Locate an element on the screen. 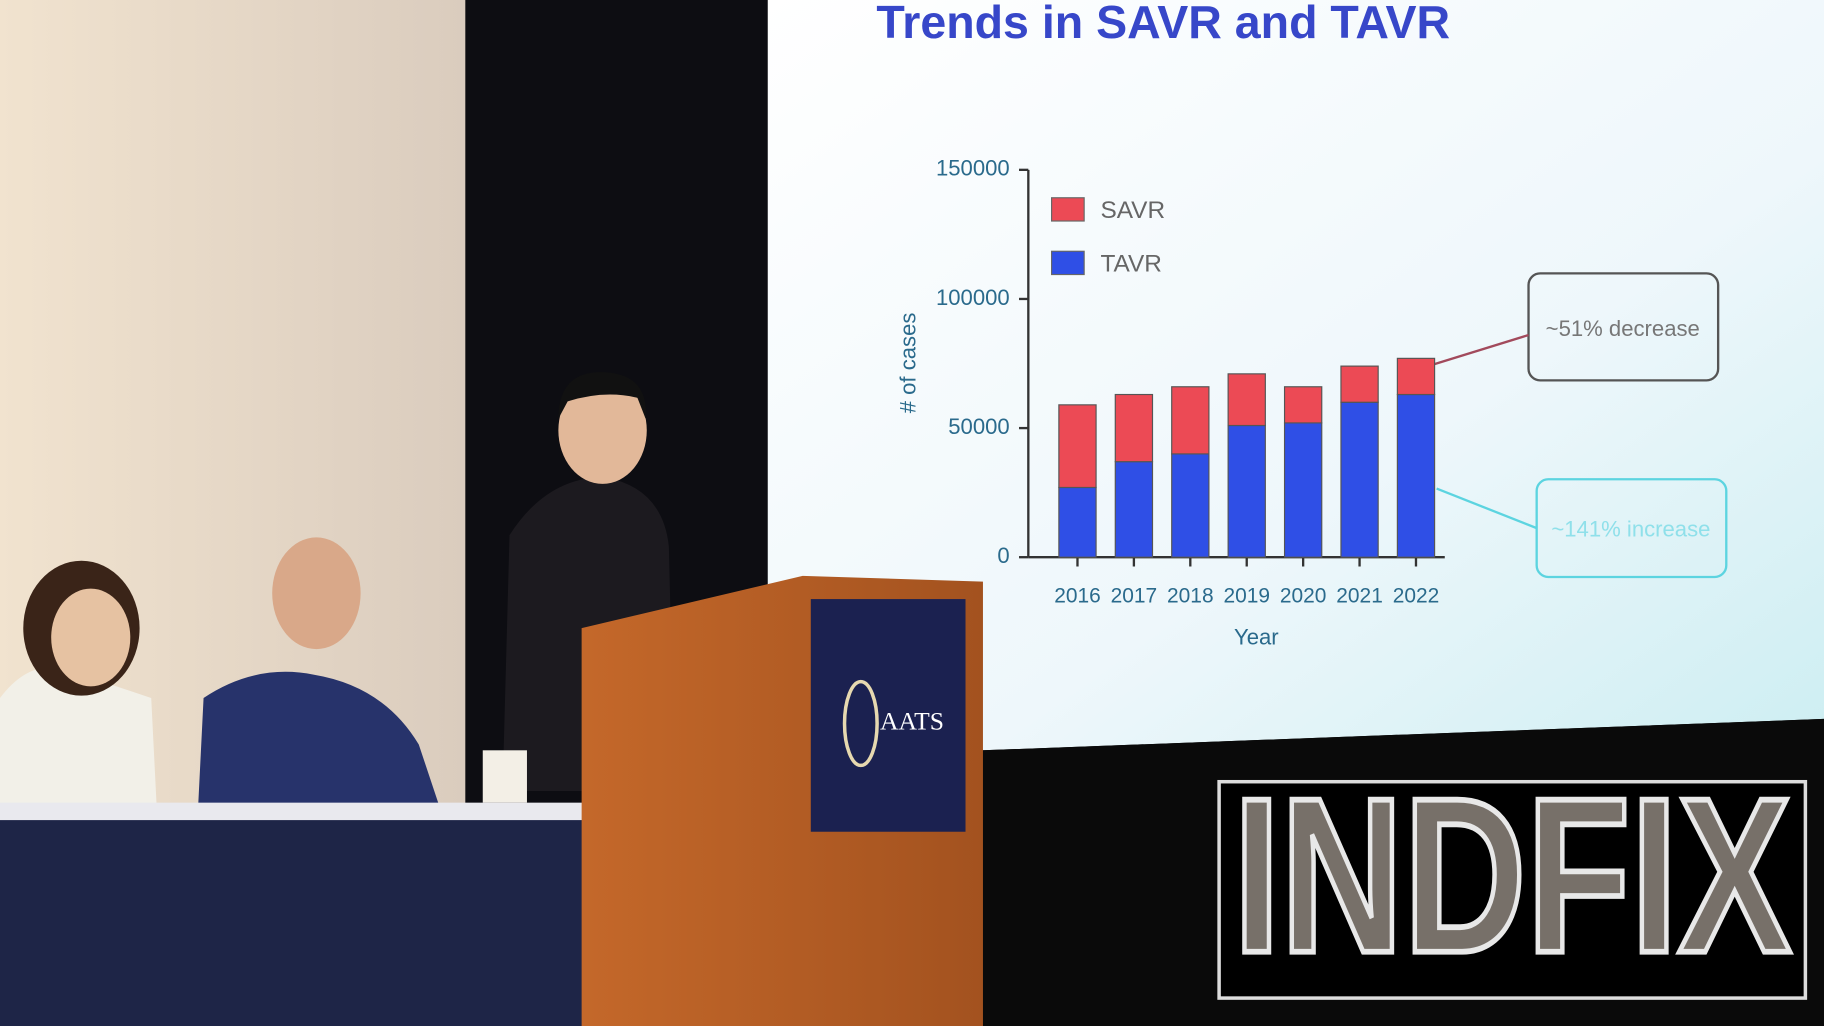  hair is located at coordinates (602, 395).